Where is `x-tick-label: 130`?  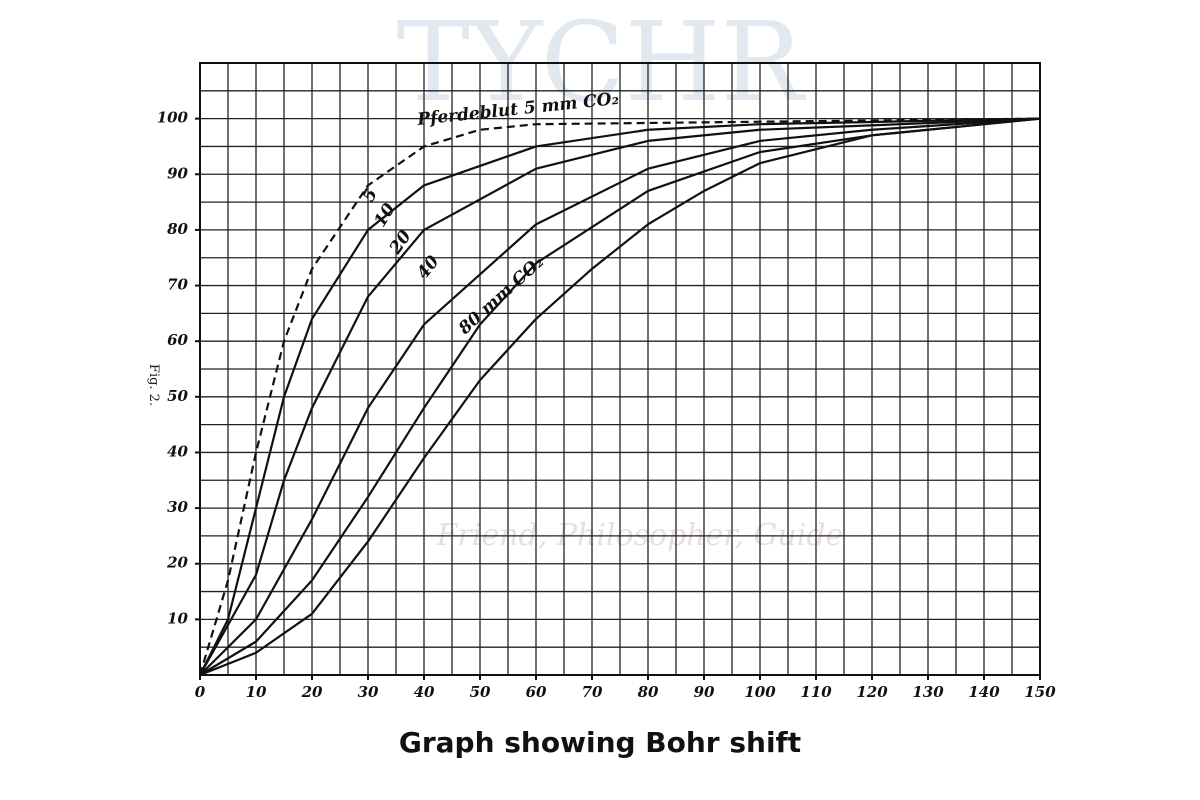
x-tick-label: 130 is located at coordinates (928, 692).